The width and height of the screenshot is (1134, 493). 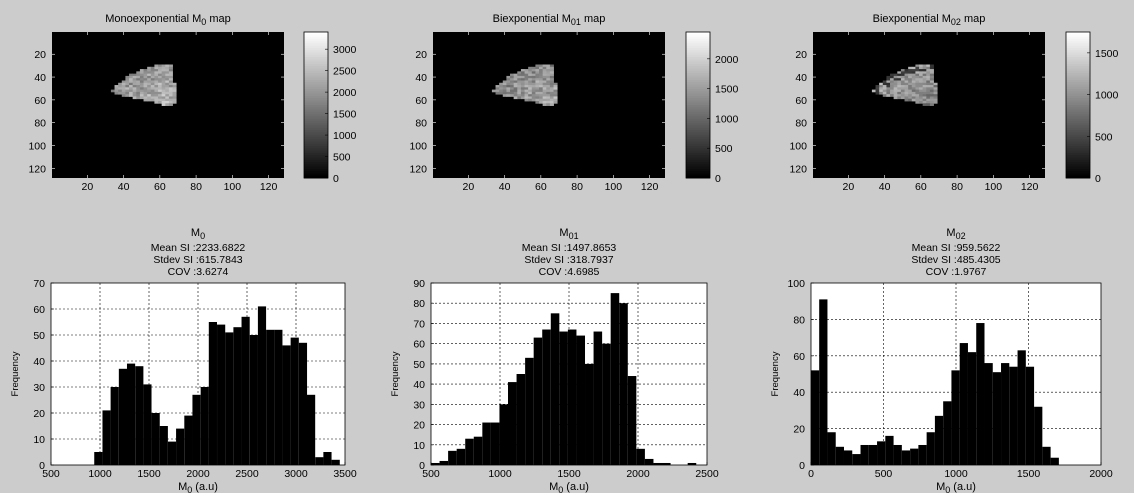 What do you see at coordinates (593, 19) in the screenshot?
I see `map-title-tail: map` at bounding box center [593, 19].